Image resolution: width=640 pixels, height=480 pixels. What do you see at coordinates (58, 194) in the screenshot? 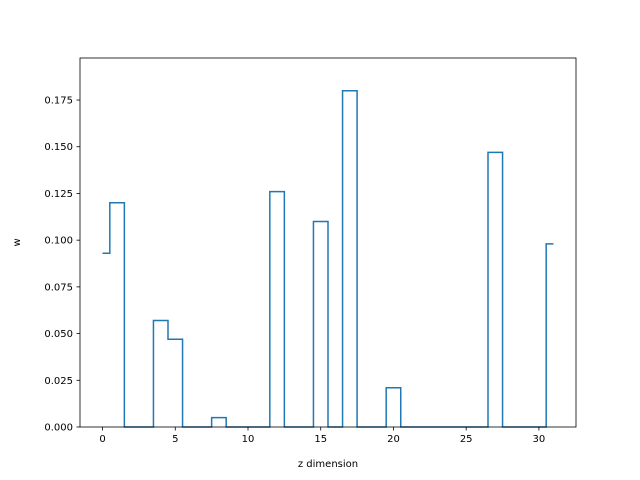
I see `y-tick-label: 0.125` at bounding box center [58, 194].